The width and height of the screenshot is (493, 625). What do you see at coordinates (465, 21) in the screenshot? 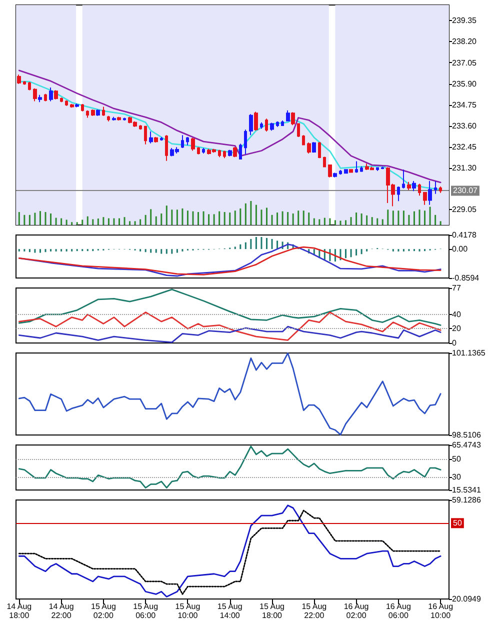
I see `y-tick-label: 239.35` at bounding box center [465, 21].